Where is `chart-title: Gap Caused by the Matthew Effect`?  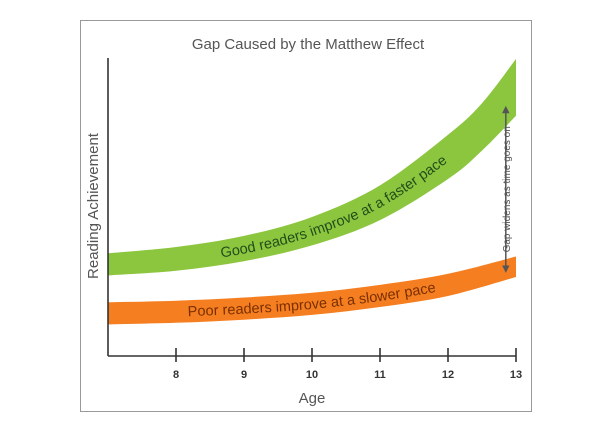
chart-title: Gap Caused by the Matthew Effect is located at coordinates (308, 44).